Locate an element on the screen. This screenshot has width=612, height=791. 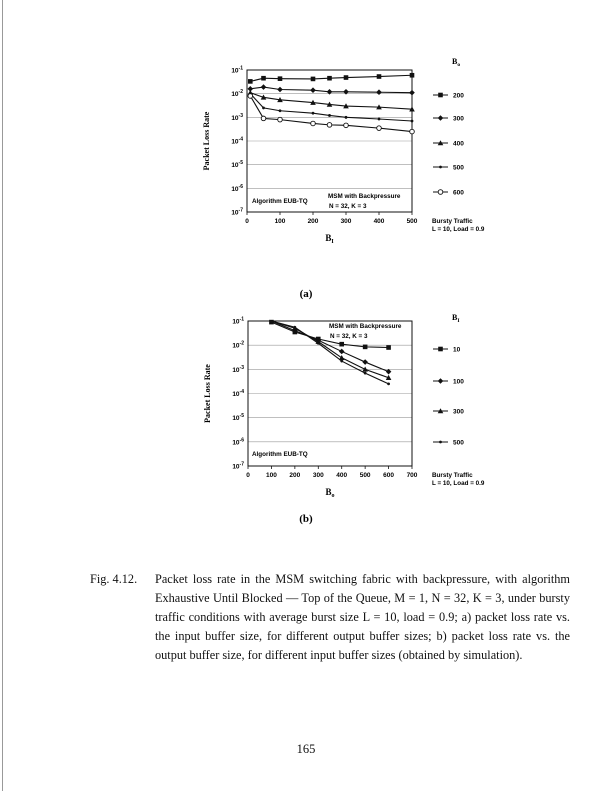
legend-label-100: 100 is located at coordinates (458, 382).